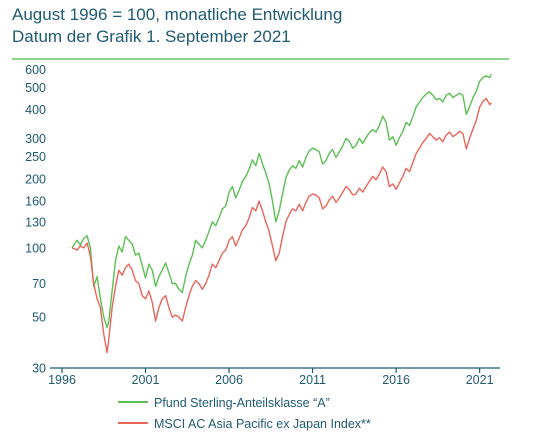  What do you see at coordinates (39, 284) in the screenshot?
I see `y-tick-label: 70` at bounding box center [39, 284].